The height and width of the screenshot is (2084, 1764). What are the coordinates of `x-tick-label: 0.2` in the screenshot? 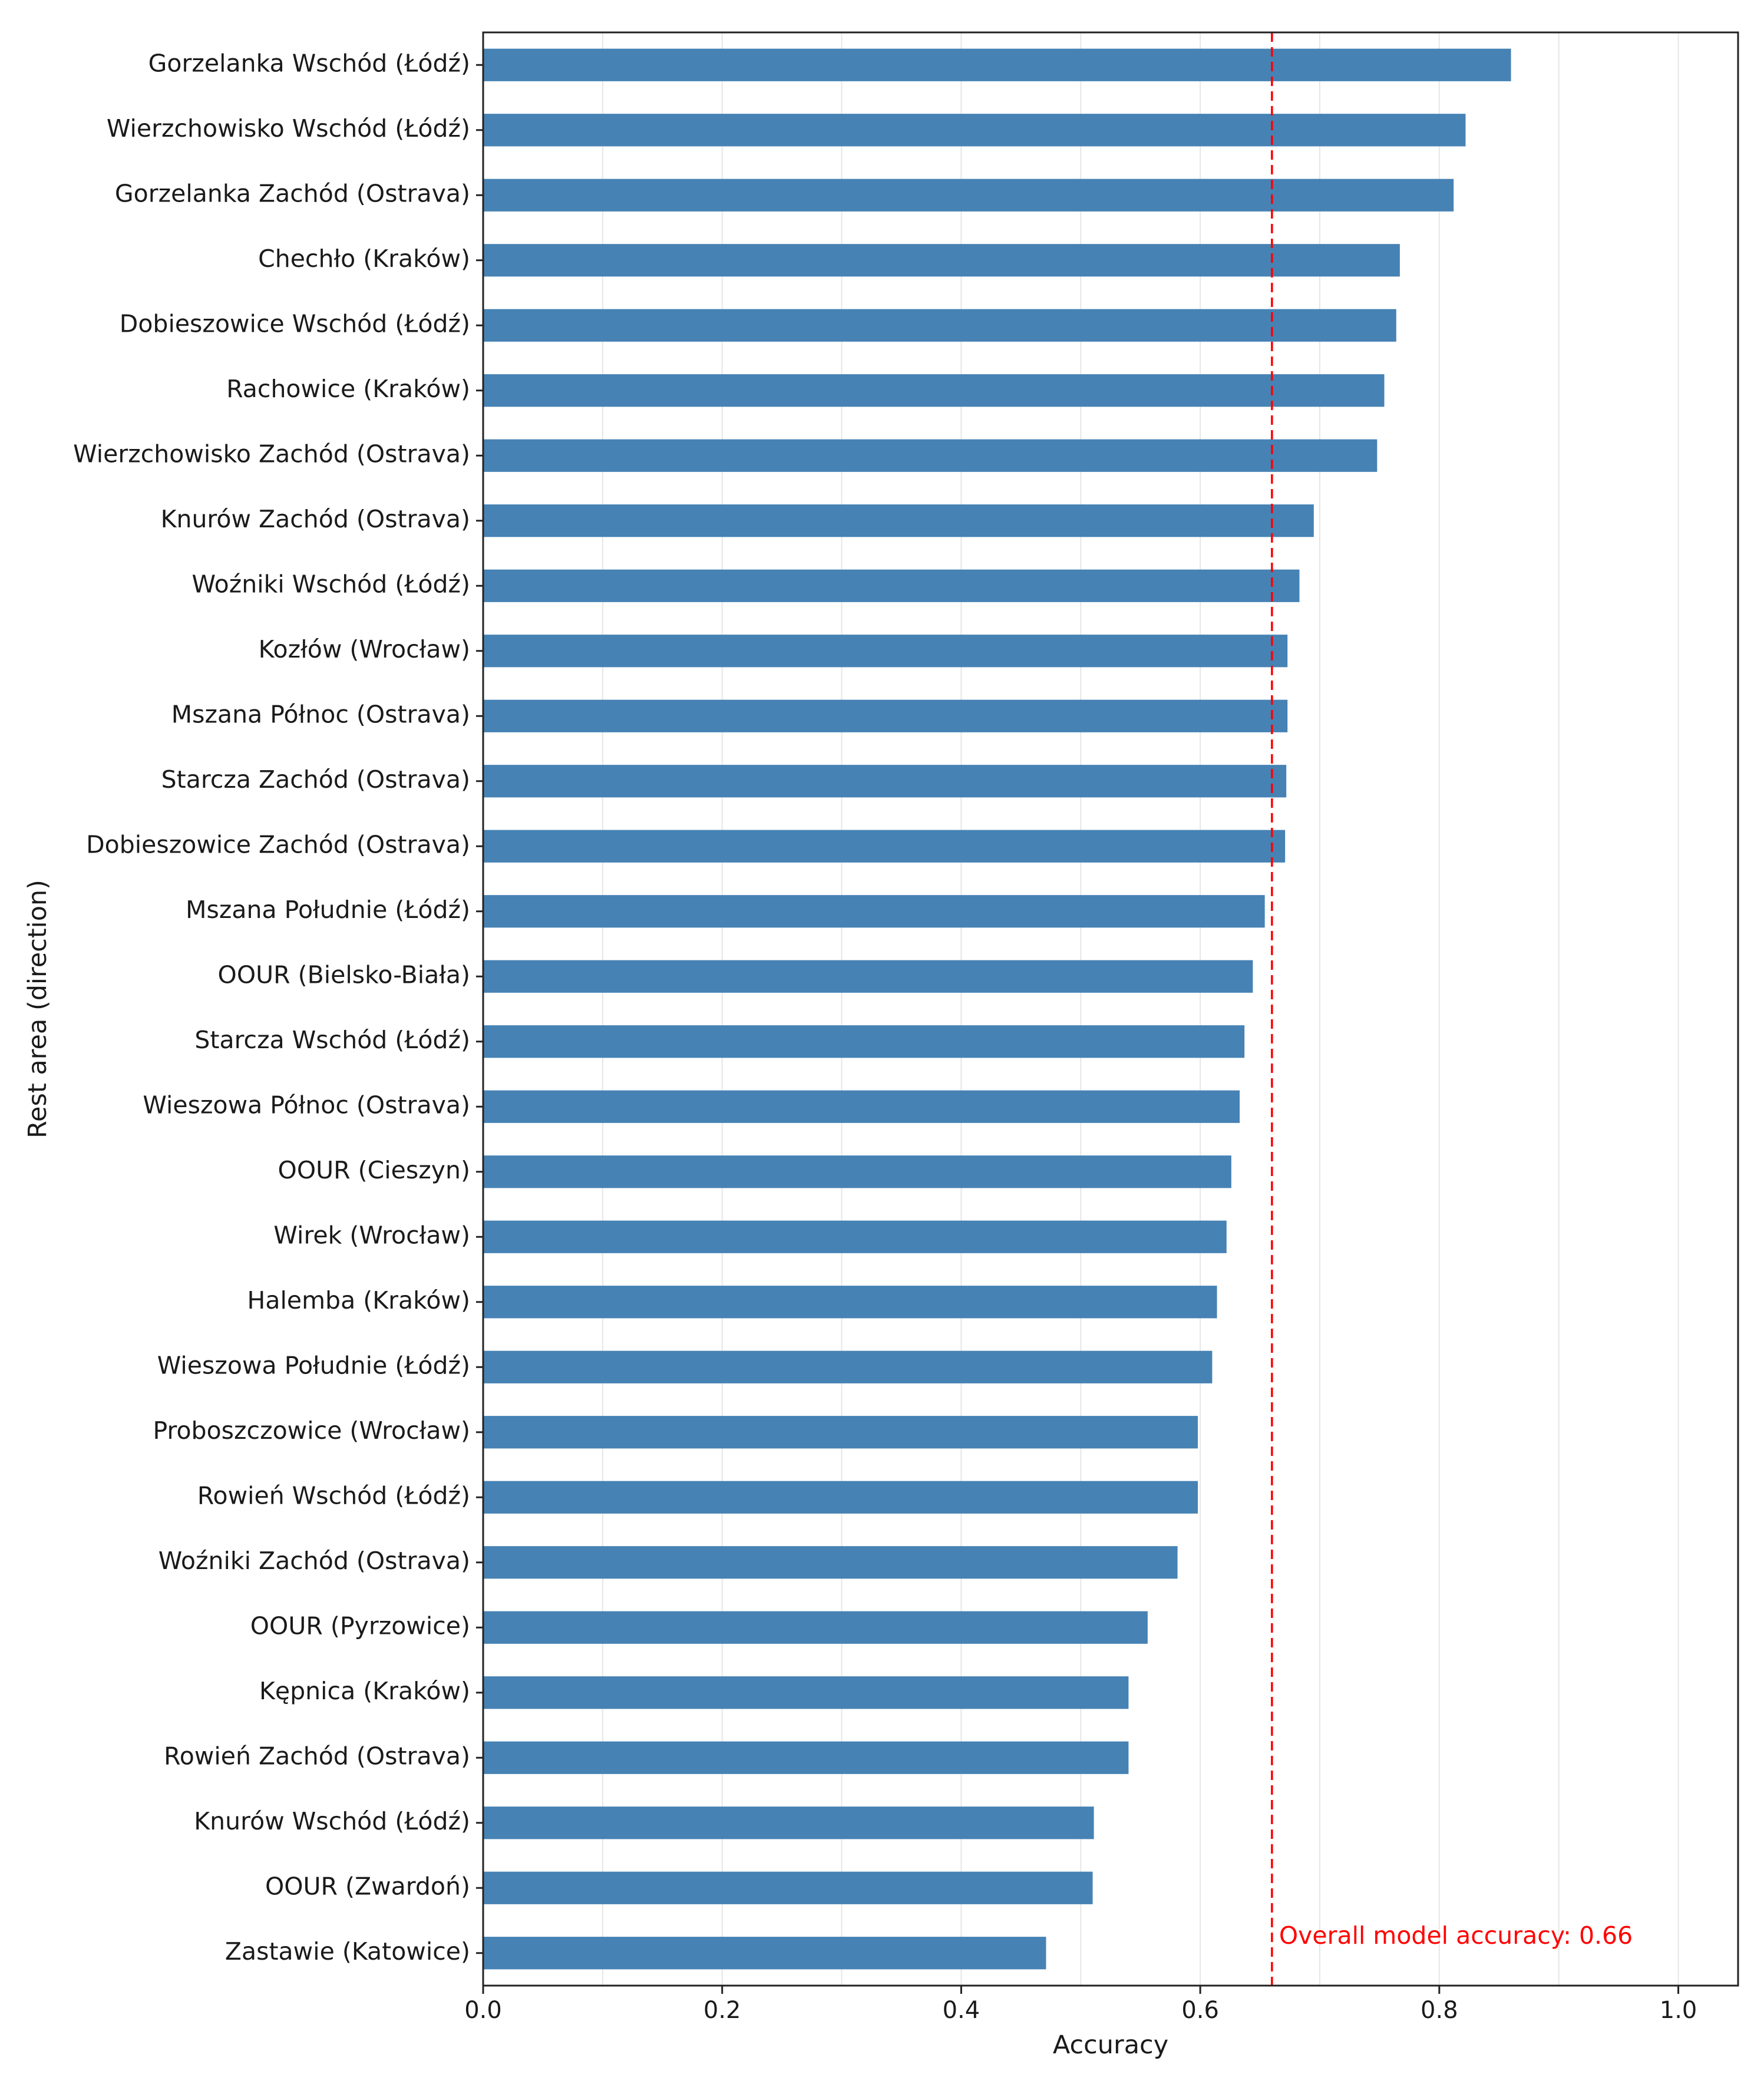 It's located at (722, 2011).